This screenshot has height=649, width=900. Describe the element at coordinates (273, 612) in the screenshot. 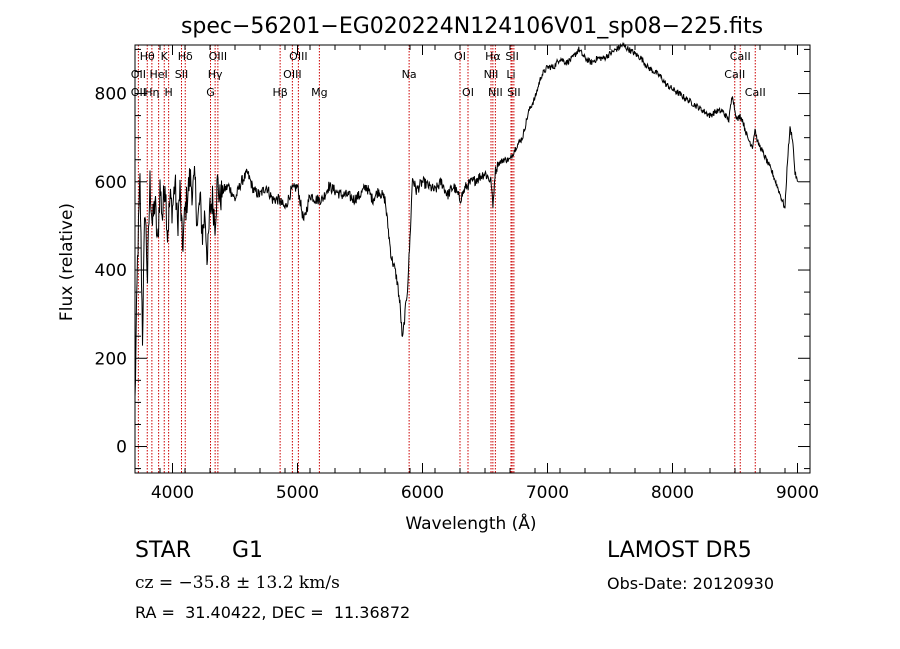

I see `coordinates: RA = 31.40422, DEC = 11.36872` at that location.